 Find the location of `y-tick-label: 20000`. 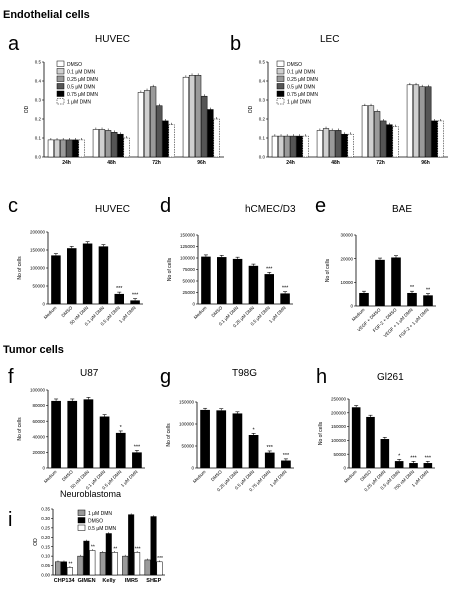

y-tick-label: 20000 is located at coordinates (346, 258).